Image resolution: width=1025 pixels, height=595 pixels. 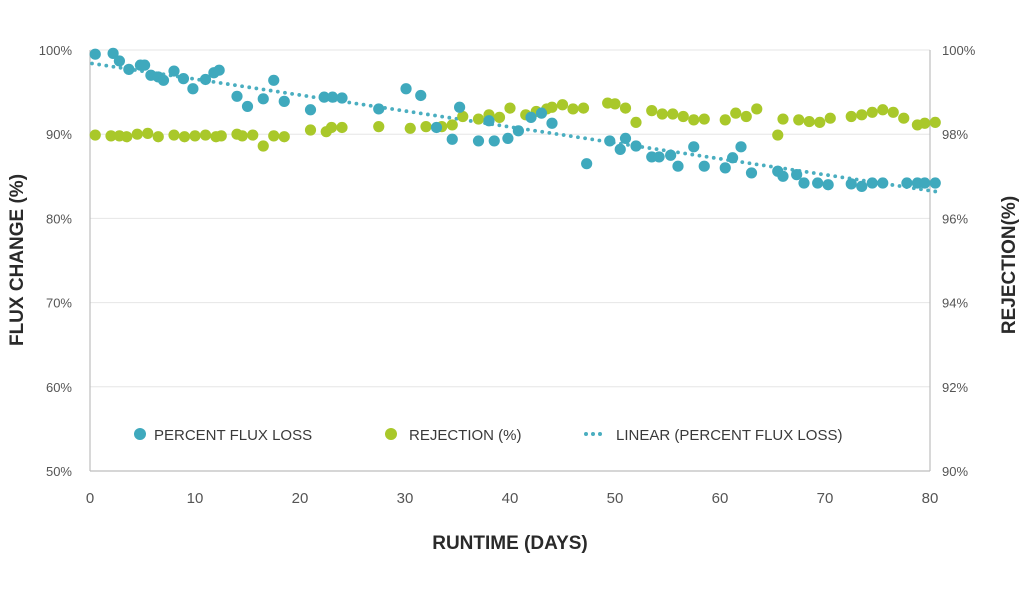 I want to click on legend-flux-marker, so click(x=140, y=434).